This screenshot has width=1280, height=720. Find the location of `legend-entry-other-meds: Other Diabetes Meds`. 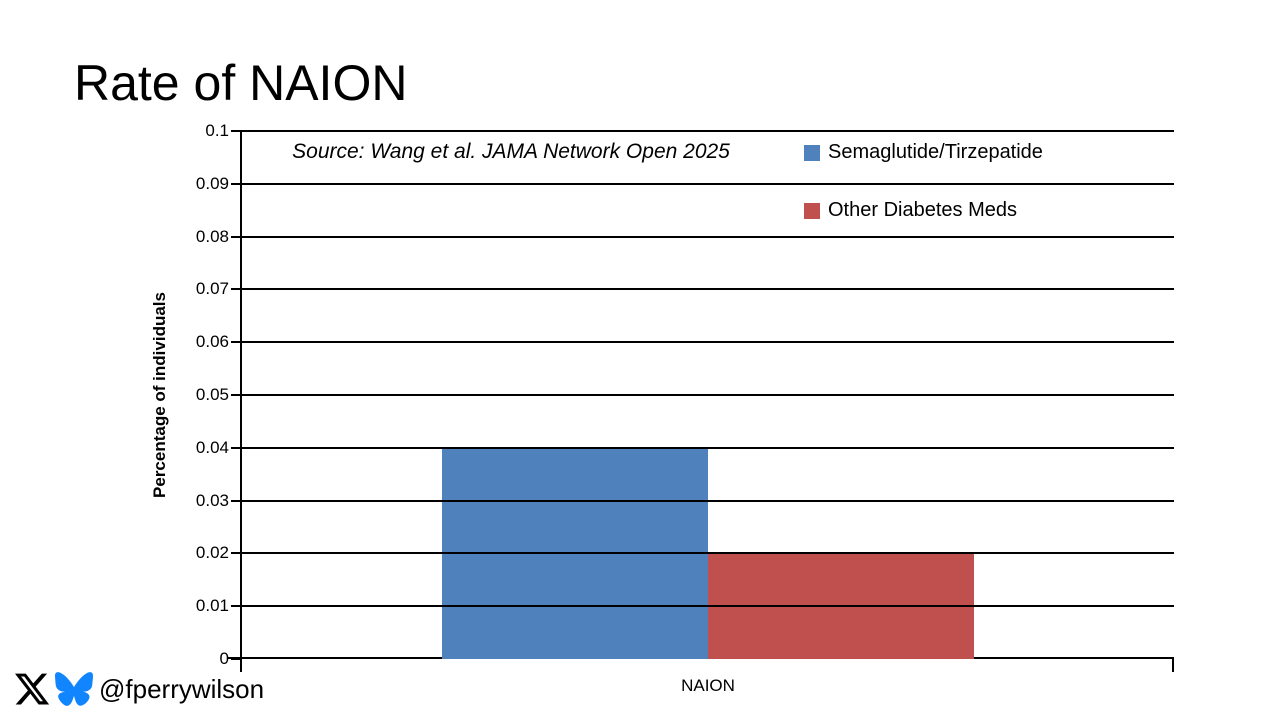

legend-entry-other-meds: Other Diabetes Meds is located at coordinates (910, 210).